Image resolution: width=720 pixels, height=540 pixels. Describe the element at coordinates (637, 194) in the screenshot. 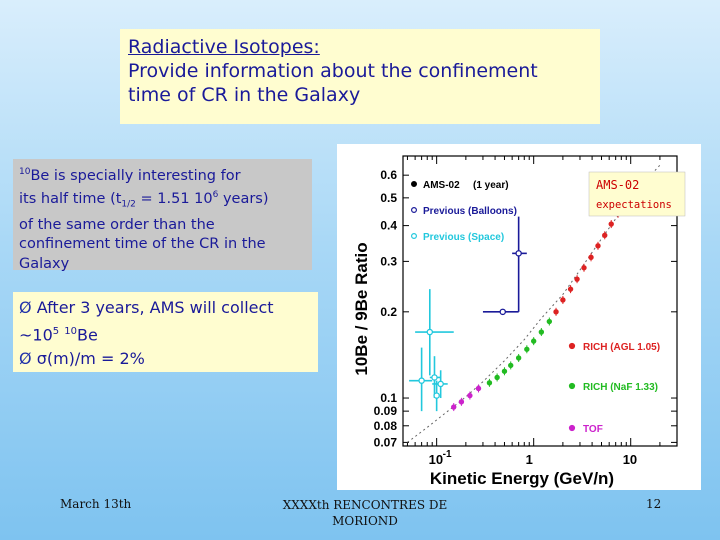

I see `annotation-box` at that location.